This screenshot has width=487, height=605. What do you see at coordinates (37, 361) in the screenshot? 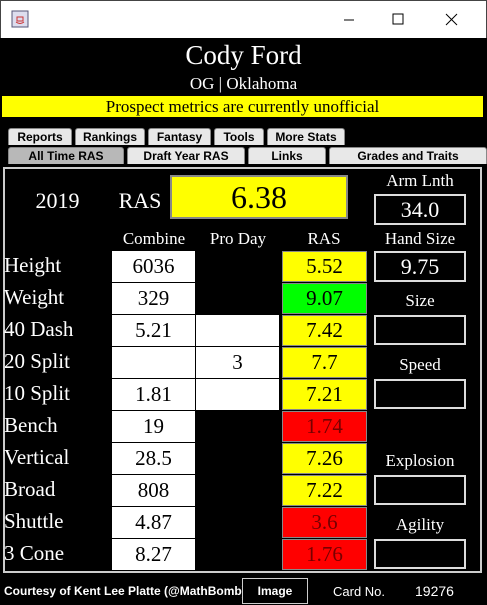
I see `metric-label: 20 Split` at bounding box center [37, 361].